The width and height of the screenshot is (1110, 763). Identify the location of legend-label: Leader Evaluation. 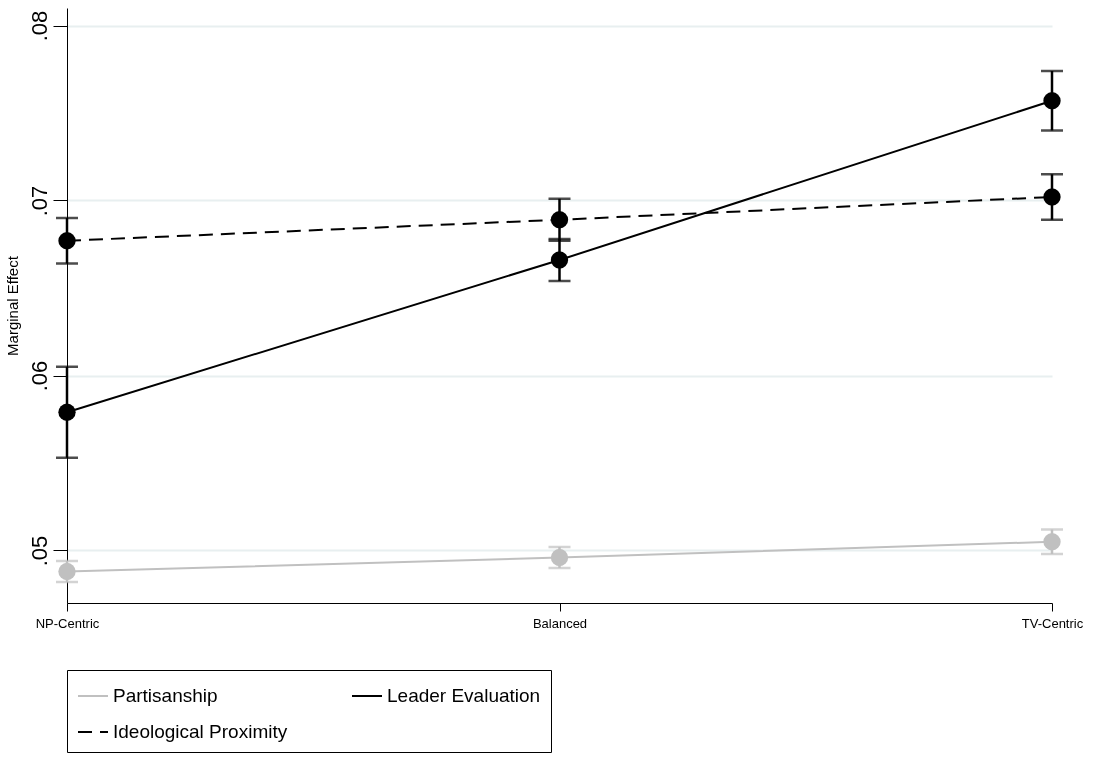
(464, 695).